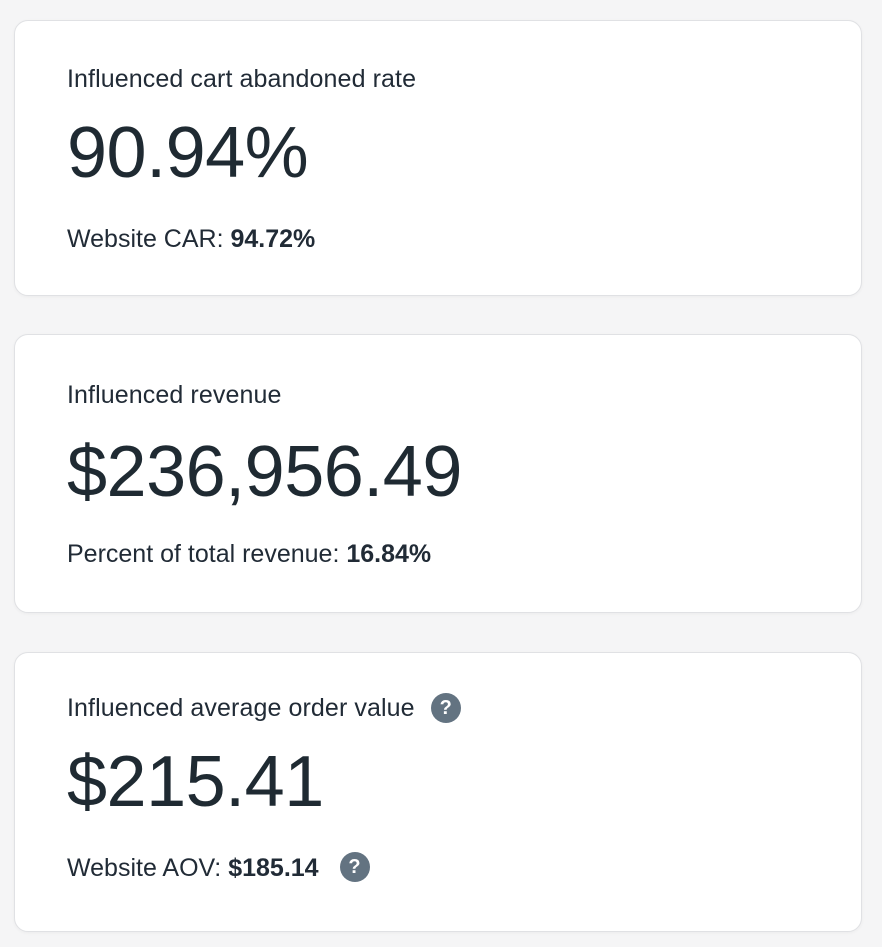 This screenshot has height=947, width=882. Describe the element at coordinates (438, 868) in the screenshot. I see `metric-subtitle: Website AOV: $185.14 ?` at that location.